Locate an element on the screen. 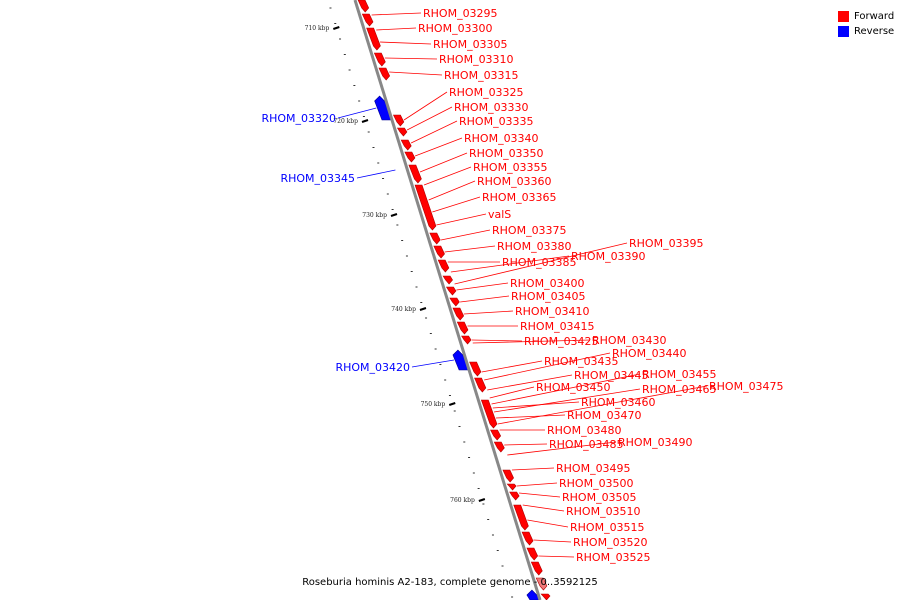  gene-label: RHOM_03415 is located at coordinates (557, 326).